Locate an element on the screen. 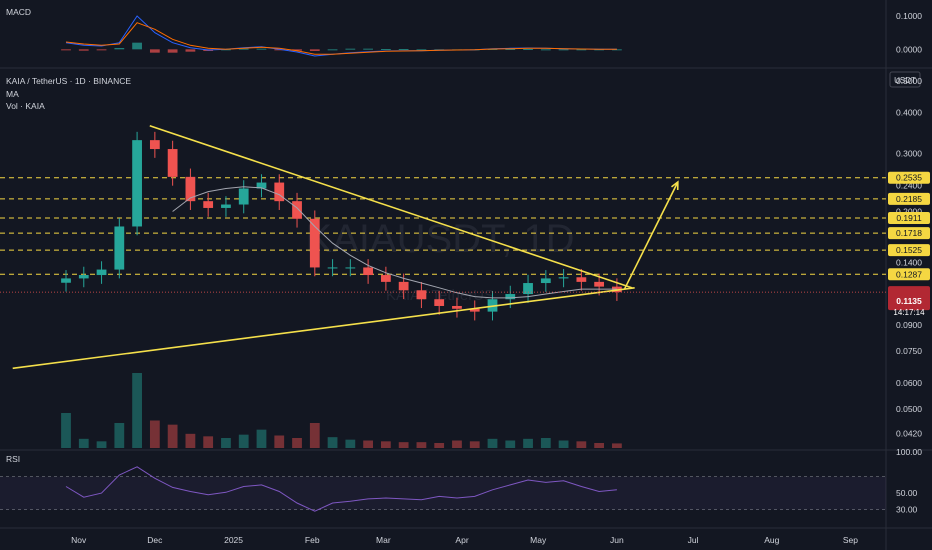  macd-label: MACD is located at coordinates (18, 12).